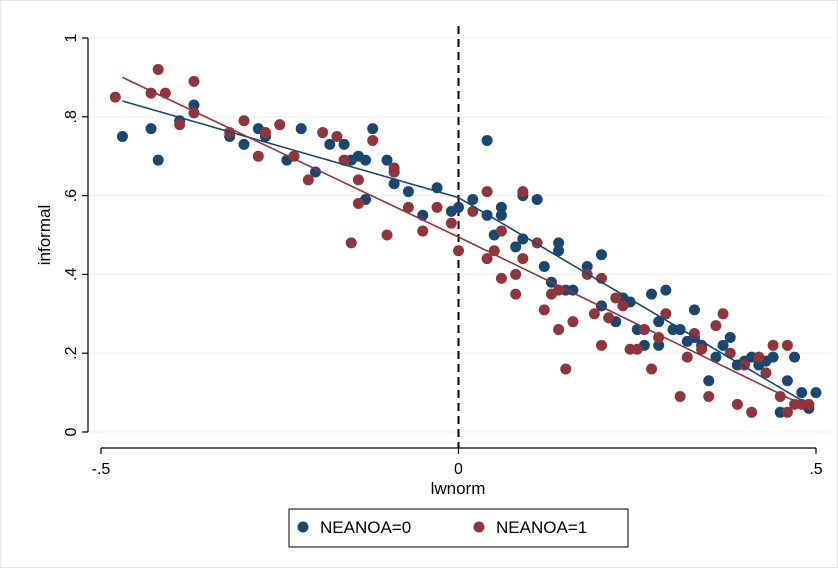 Image resolution: width=838 pixels, height=573 pixels. I want to click on x-ticks: -.5 0 .5, so click(457, 463).